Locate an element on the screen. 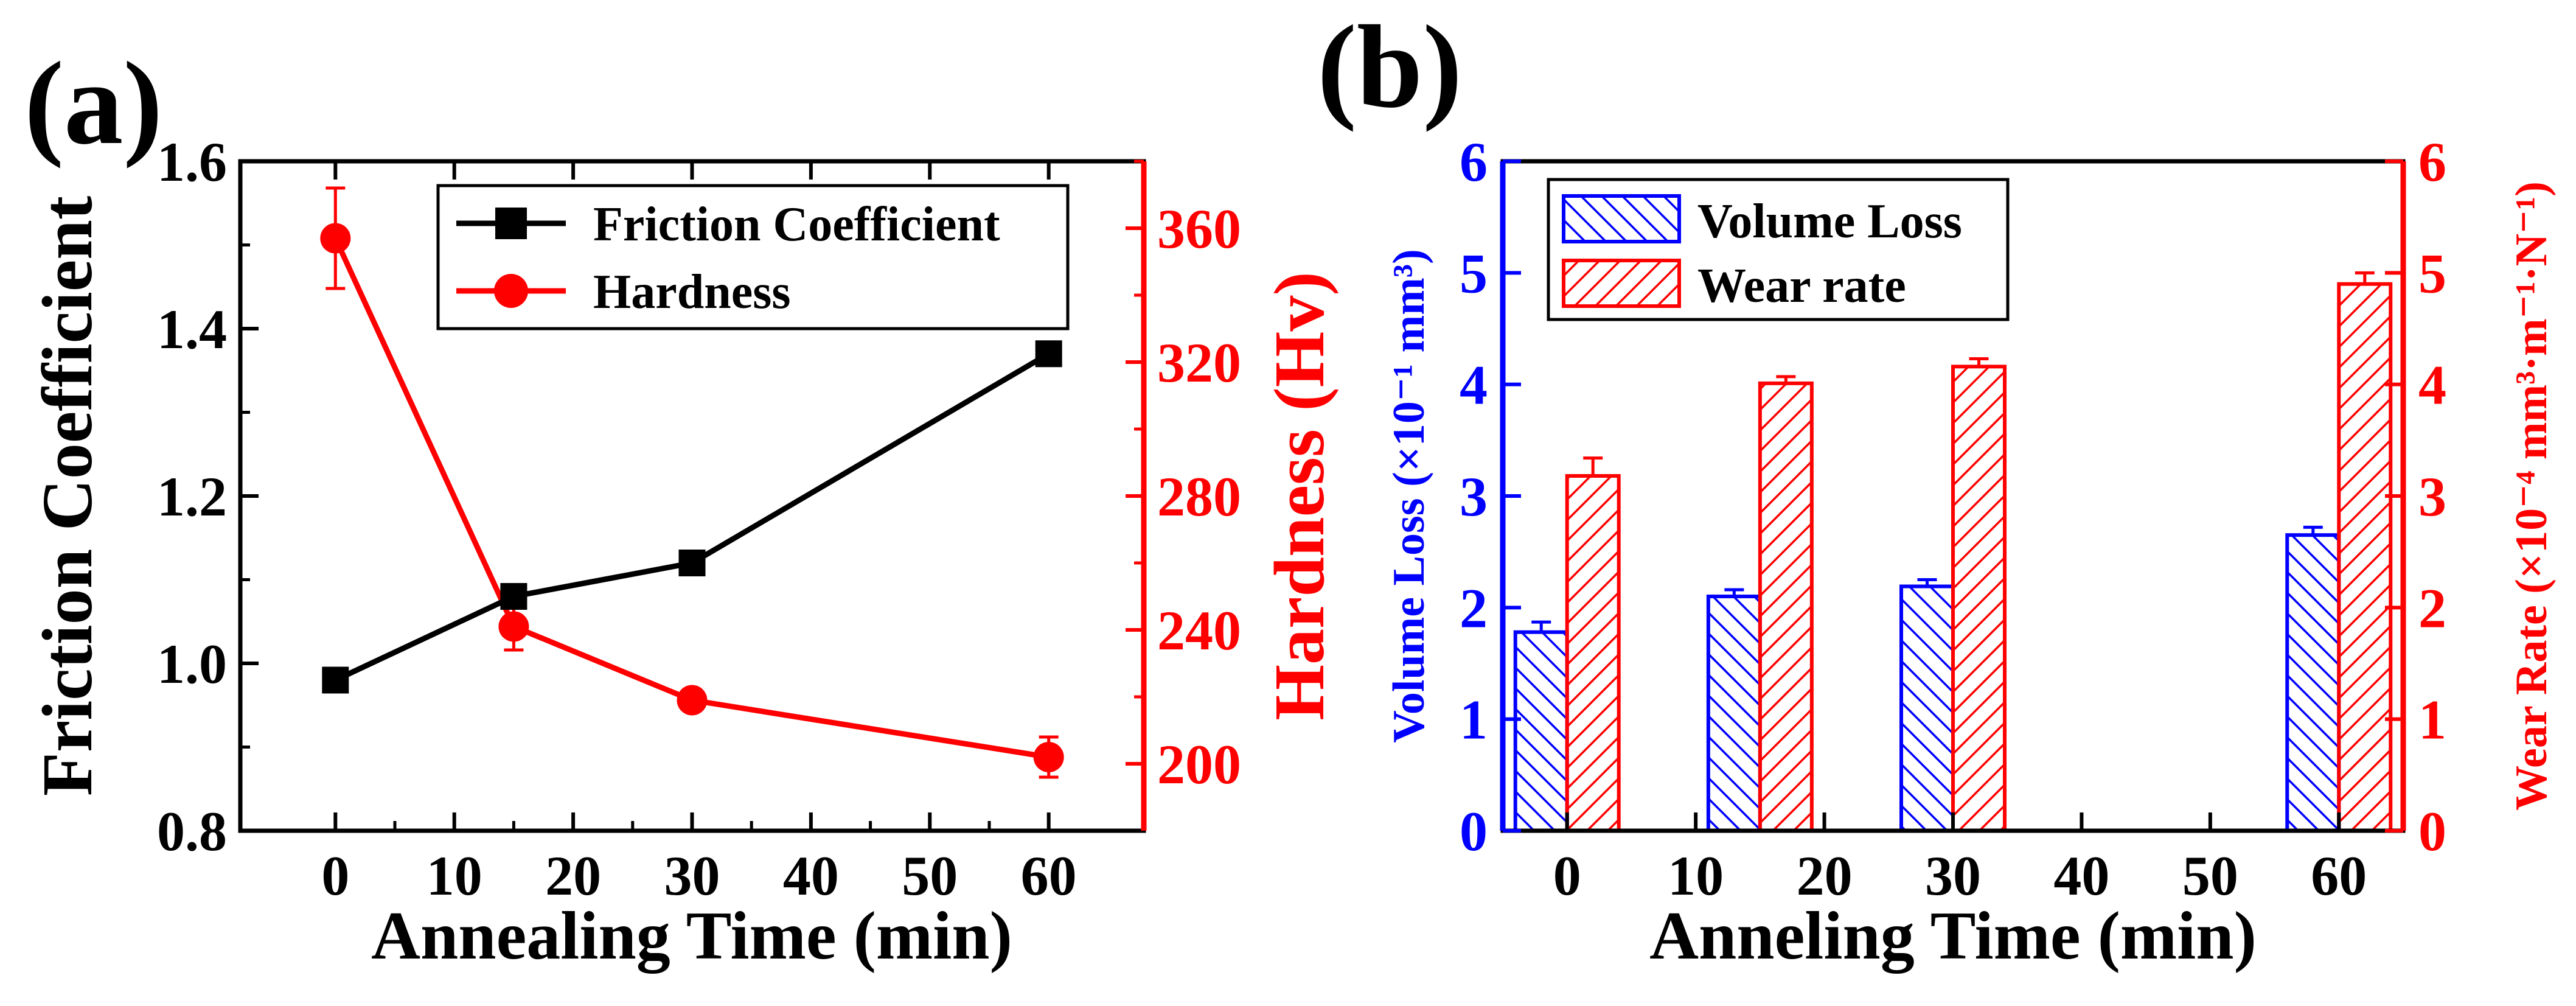 This screenshot has width=2576, height=1006. panel-b-legend: Volume Loss Wear rate is located at coordinates (1778, 249).